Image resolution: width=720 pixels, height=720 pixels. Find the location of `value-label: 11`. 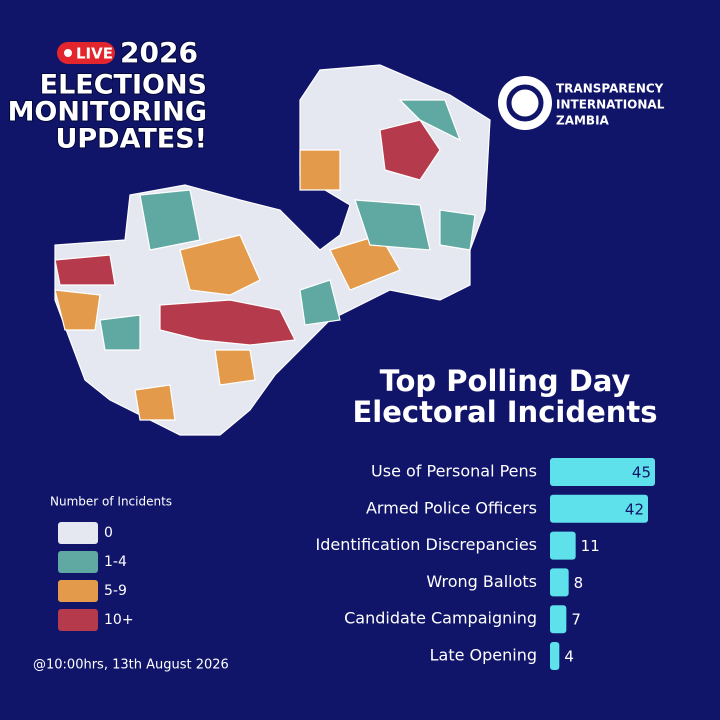

value-label: 11 is located at coordinates (590, 546).